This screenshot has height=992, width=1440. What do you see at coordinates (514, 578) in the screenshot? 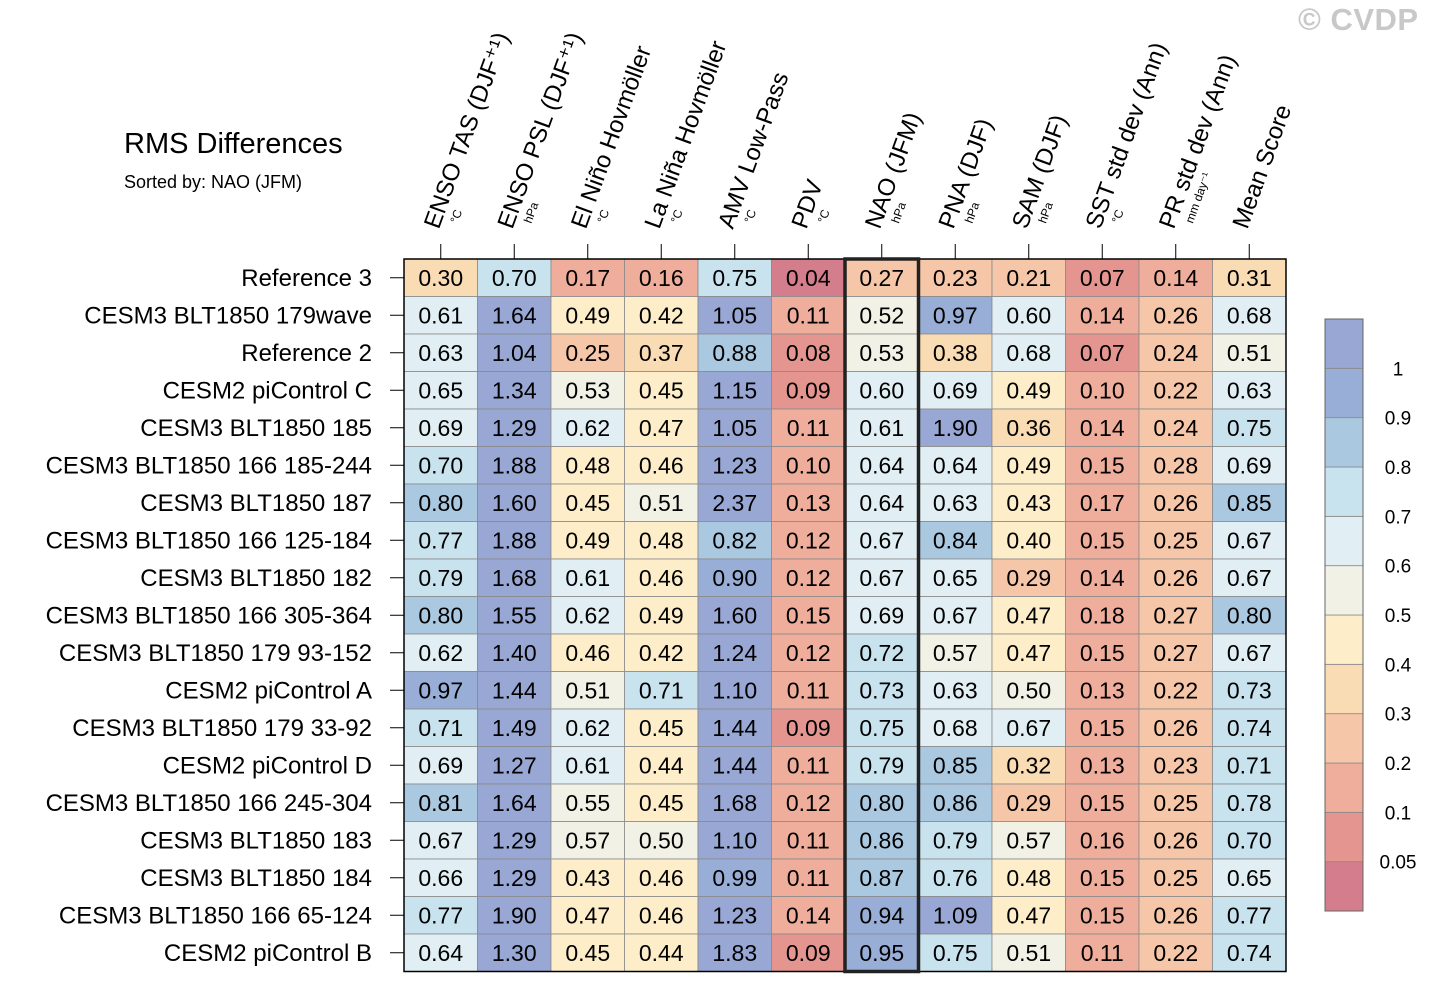
I see `cell-value-label: 1.68` at bounding box center [514, 578].